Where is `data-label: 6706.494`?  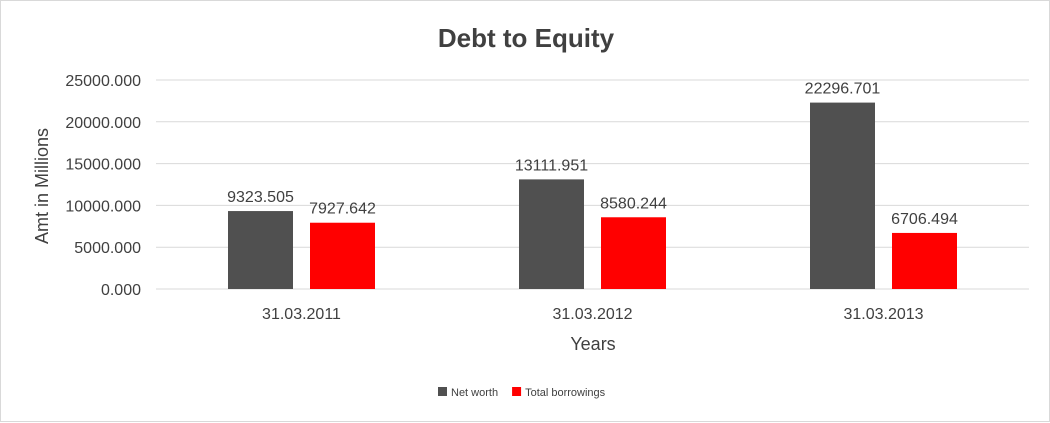 data-label: 6706.494 is located at coordinates (924, 219).